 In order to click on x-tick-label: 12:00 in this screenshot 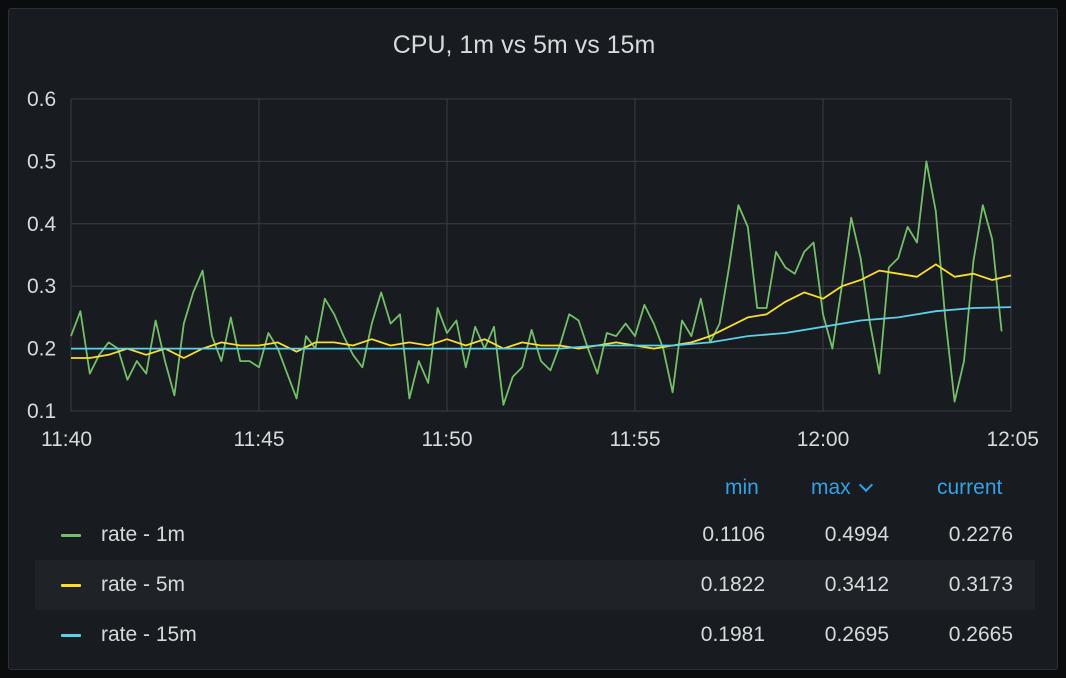, I will do `click(823, 439)`.